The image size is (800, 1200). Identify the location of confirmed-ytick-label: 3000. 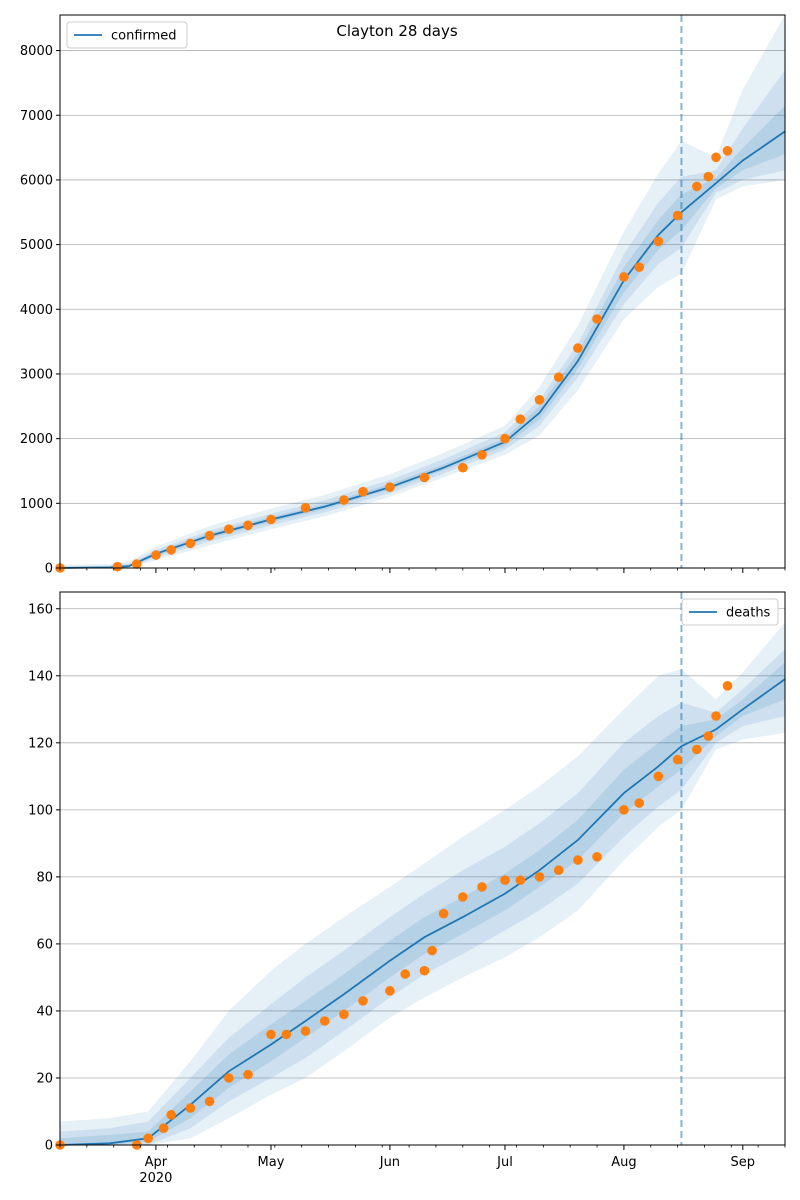
(36, 374).